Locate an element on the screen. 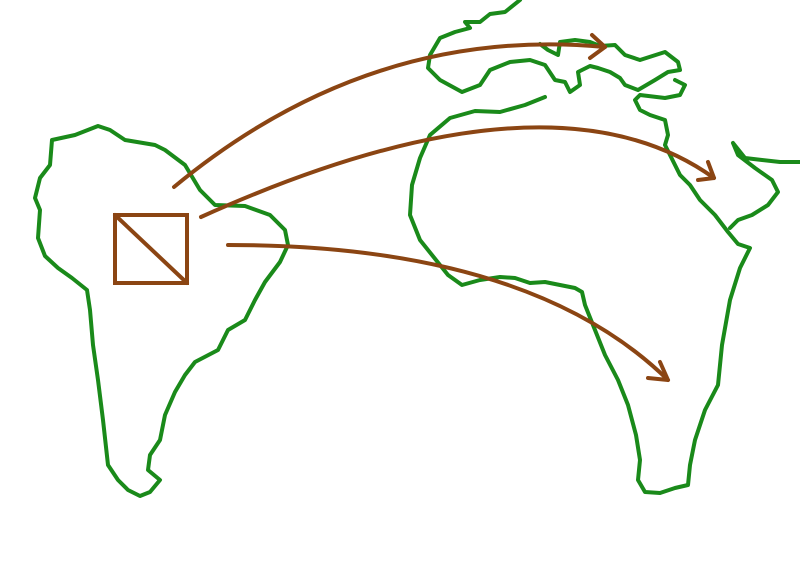 This screenshot has width=800, height=566. origin-marker-icon is located at coordinates (151, 249).